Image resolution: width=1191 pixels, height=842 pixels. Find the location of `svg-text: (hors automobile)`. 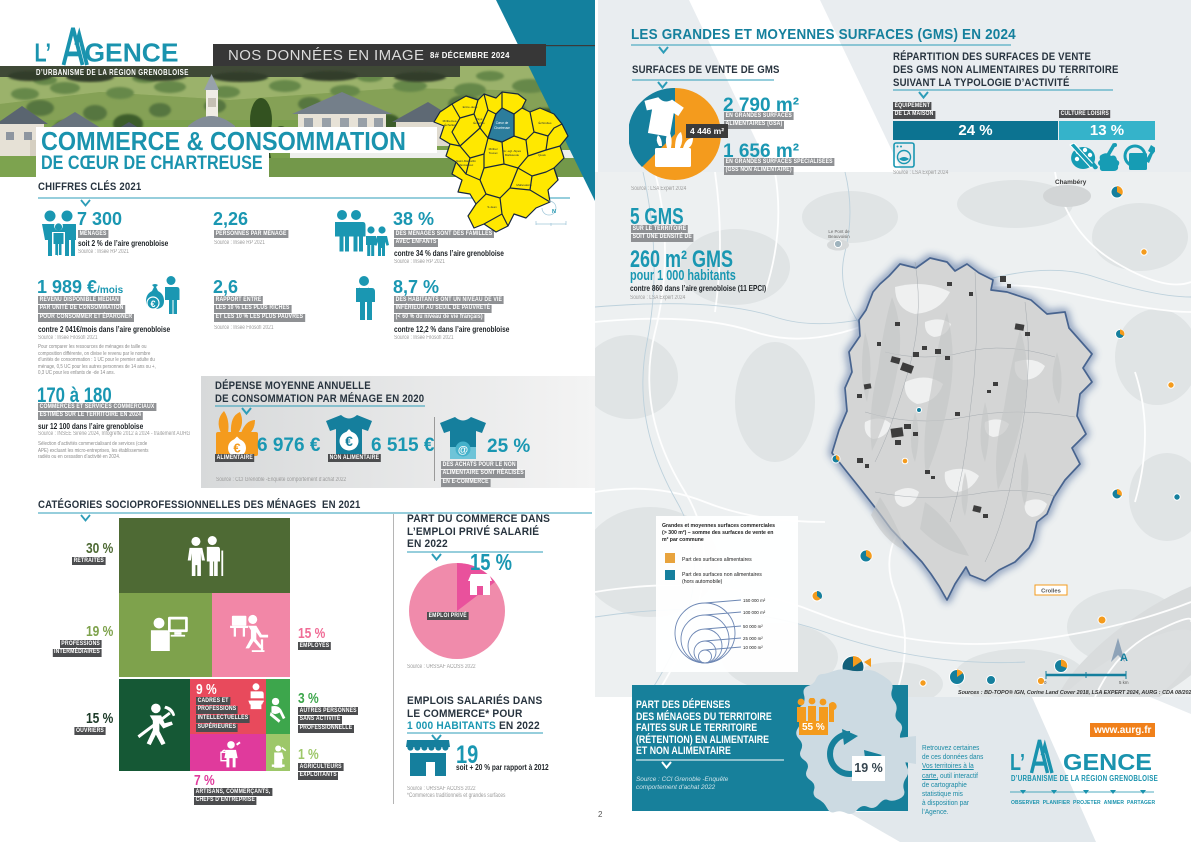

svg-text: (hors automobile) is located at coordinates (702, 582).